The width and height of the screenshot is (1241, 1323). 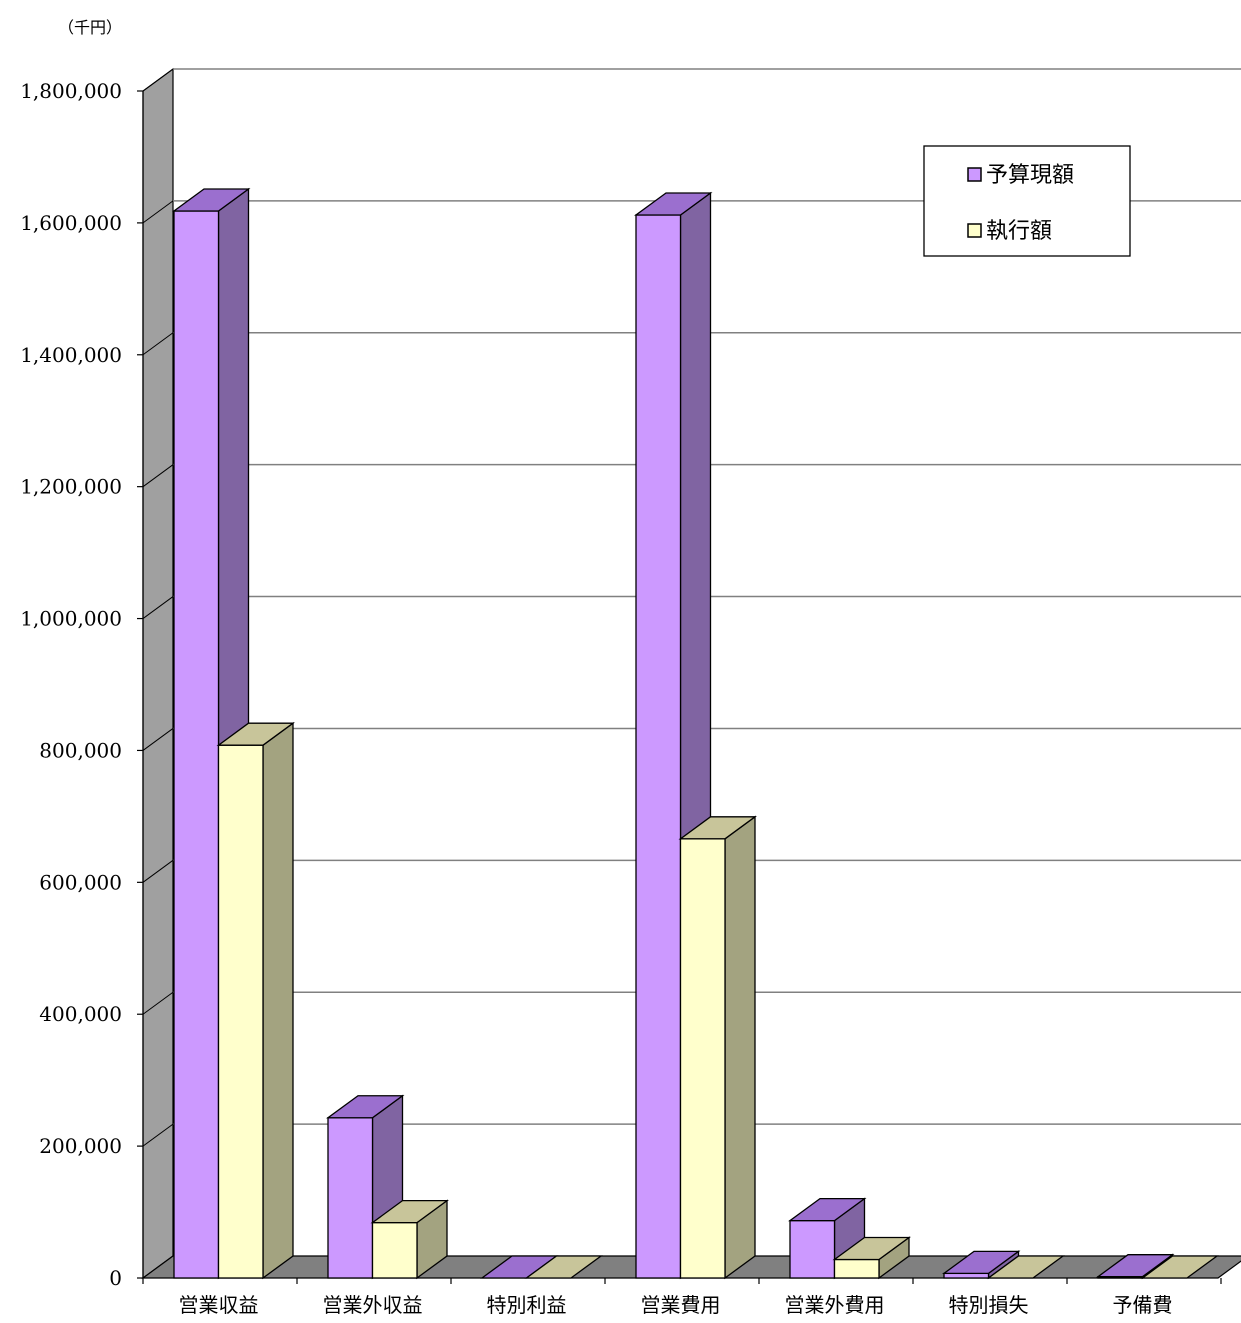 I want to click on side-wall, so click(x=158, y=673).